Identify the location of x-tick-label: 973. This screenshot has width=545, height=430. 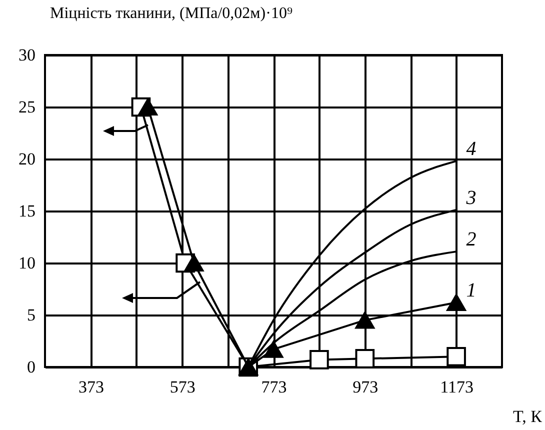
(365, 387).